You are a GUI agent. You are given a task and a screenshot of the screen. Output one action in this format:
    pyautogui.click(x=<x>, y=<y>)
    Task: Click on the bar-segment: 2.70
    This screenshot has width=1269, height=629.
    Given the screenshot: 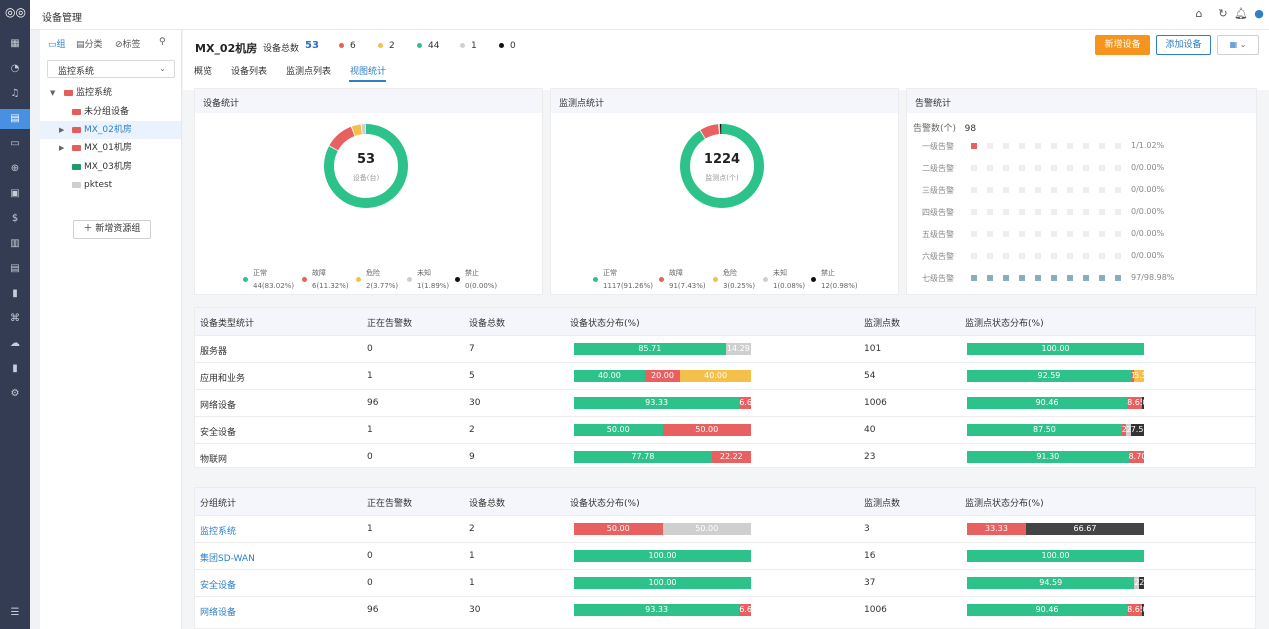 What is the action you would take?
    pyautogui.click(x=1141, y=583)
    